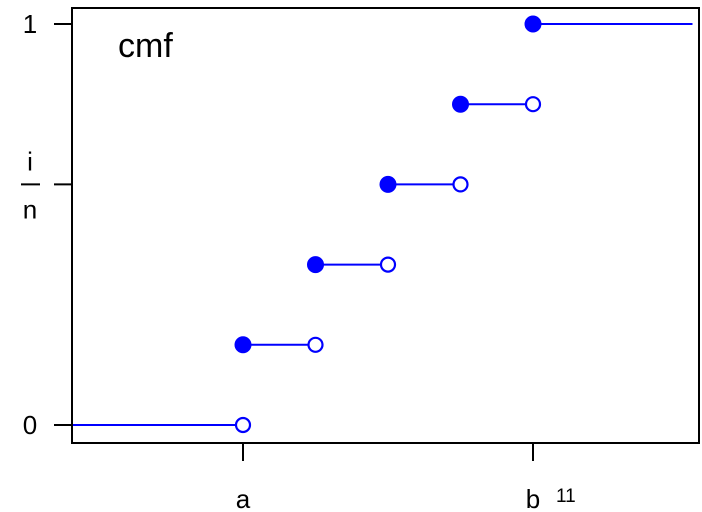  Describe the element at coordinates (566, 496) in the screenshot. I see `x-superscript-label: 11` at that location.